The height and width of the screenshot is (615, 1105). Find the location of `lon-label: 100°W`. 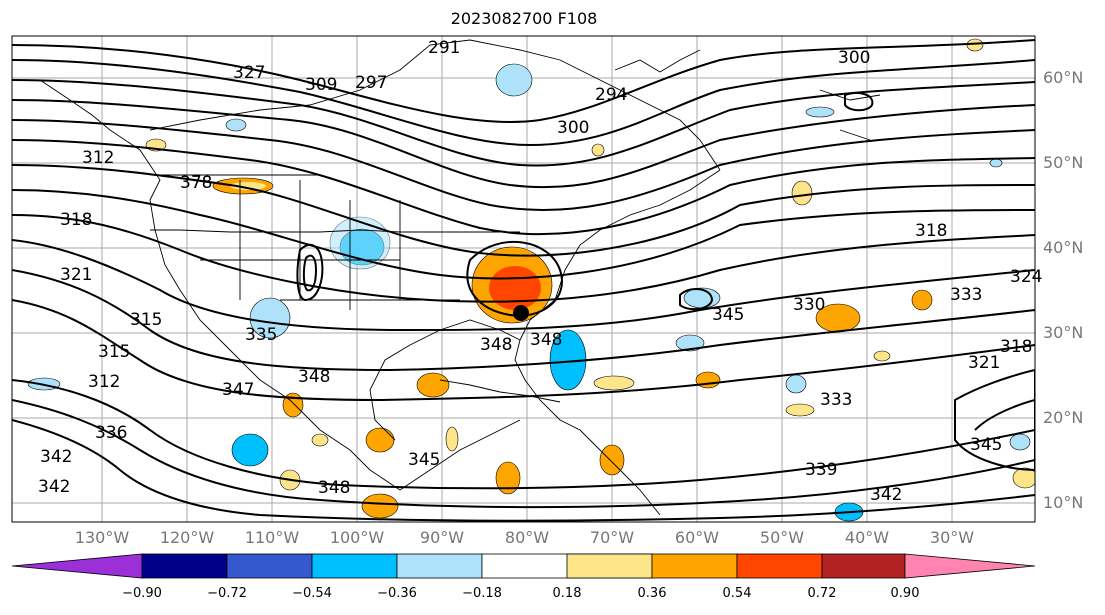

lon-label: 100°W is located at coordinates (357, 537).